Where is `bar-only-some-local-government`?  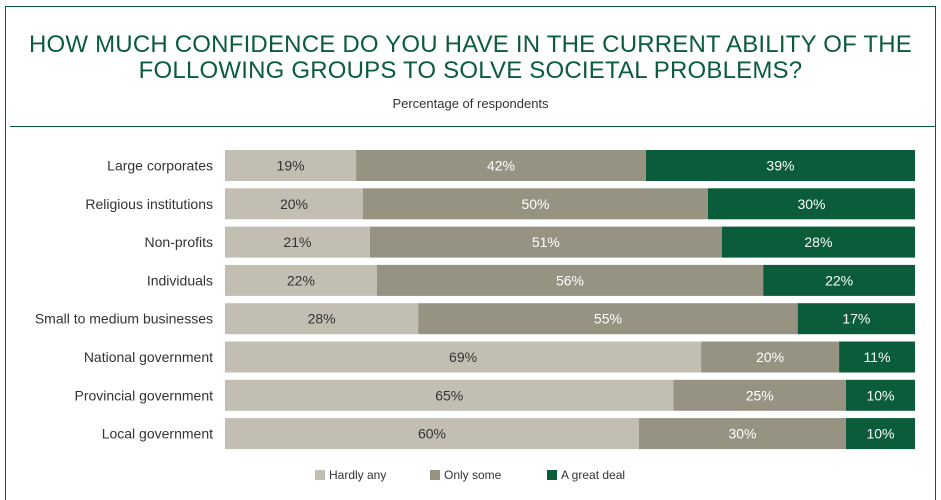 bar-only-some-local-government is located at coordinates (742, 434).